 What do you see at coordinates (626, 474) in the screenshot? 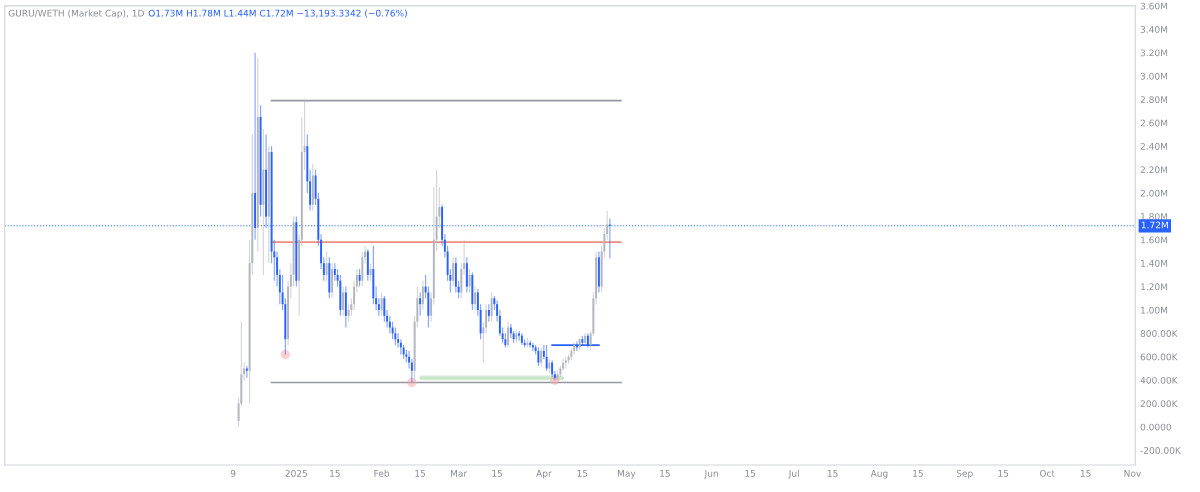
I see `x-tick-label: May` at bounding box center [626, 474].